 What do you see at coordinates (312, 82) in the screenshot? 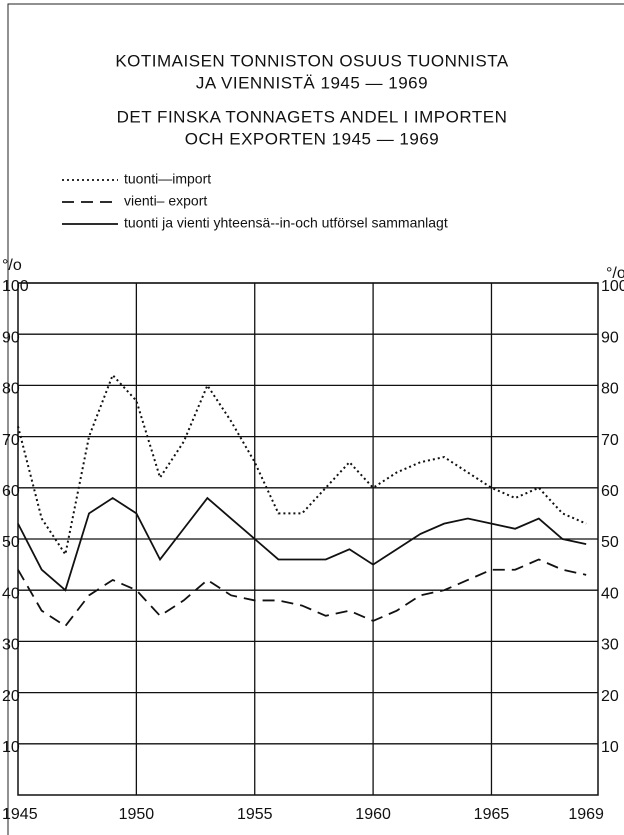
I see `chart-title: JA VIENNISTÄ 1945 — 1969` at bounding box center [312, 82].